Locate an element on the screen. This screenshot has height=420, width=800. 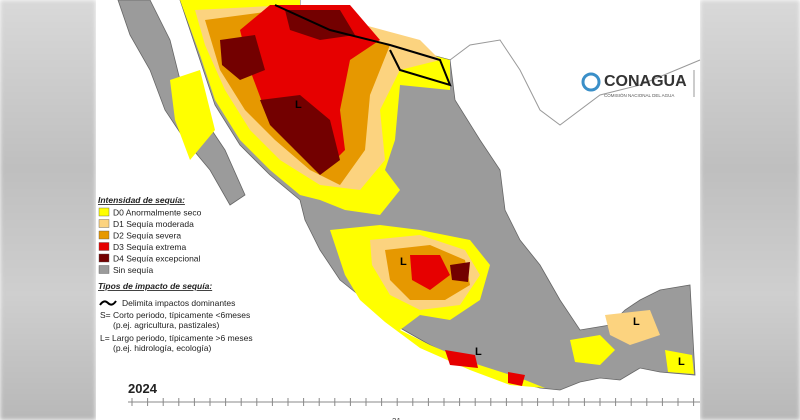
impact-text: S= Corto periodo, típicamente <6meses is located at coordinates (175, 315).